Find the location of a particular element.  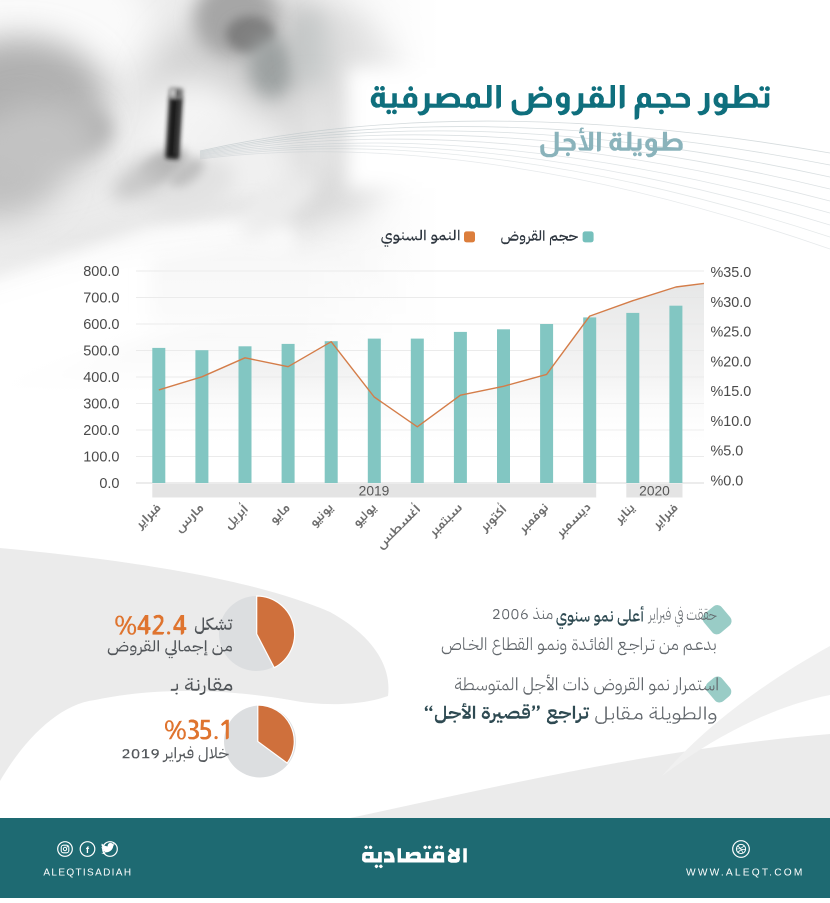

svg-text: %30.0 is located at coordinates (731, 303).